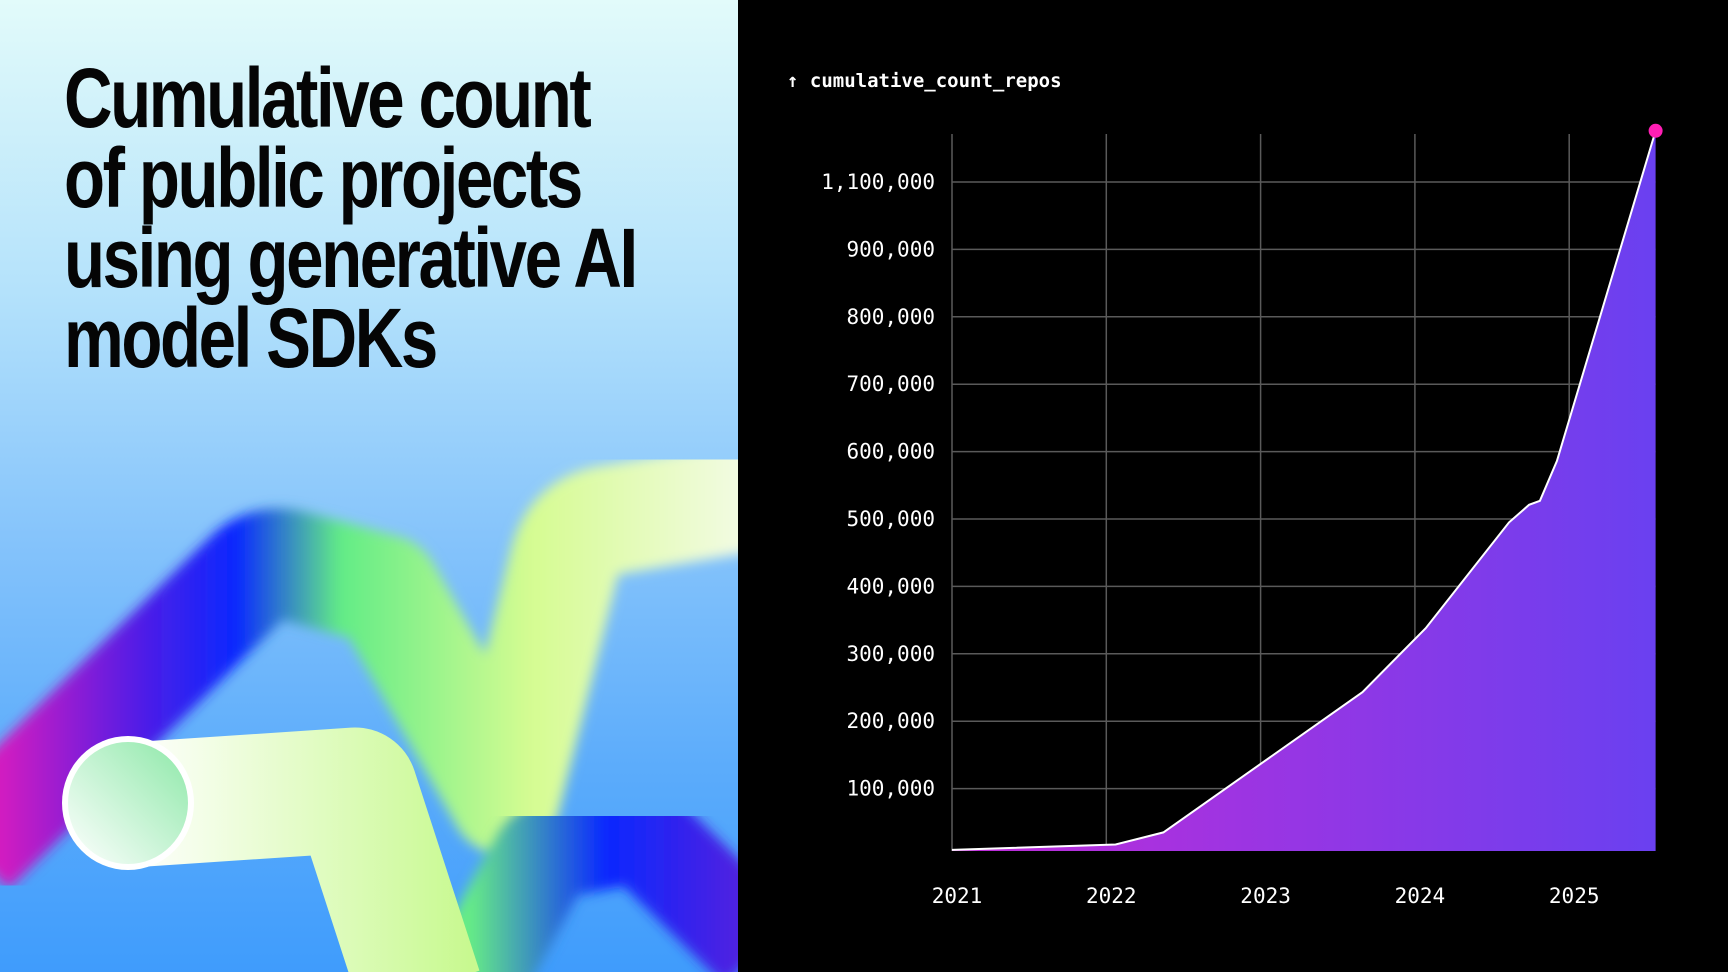  I want to click on endpoint-marker, so click(1655, 130).